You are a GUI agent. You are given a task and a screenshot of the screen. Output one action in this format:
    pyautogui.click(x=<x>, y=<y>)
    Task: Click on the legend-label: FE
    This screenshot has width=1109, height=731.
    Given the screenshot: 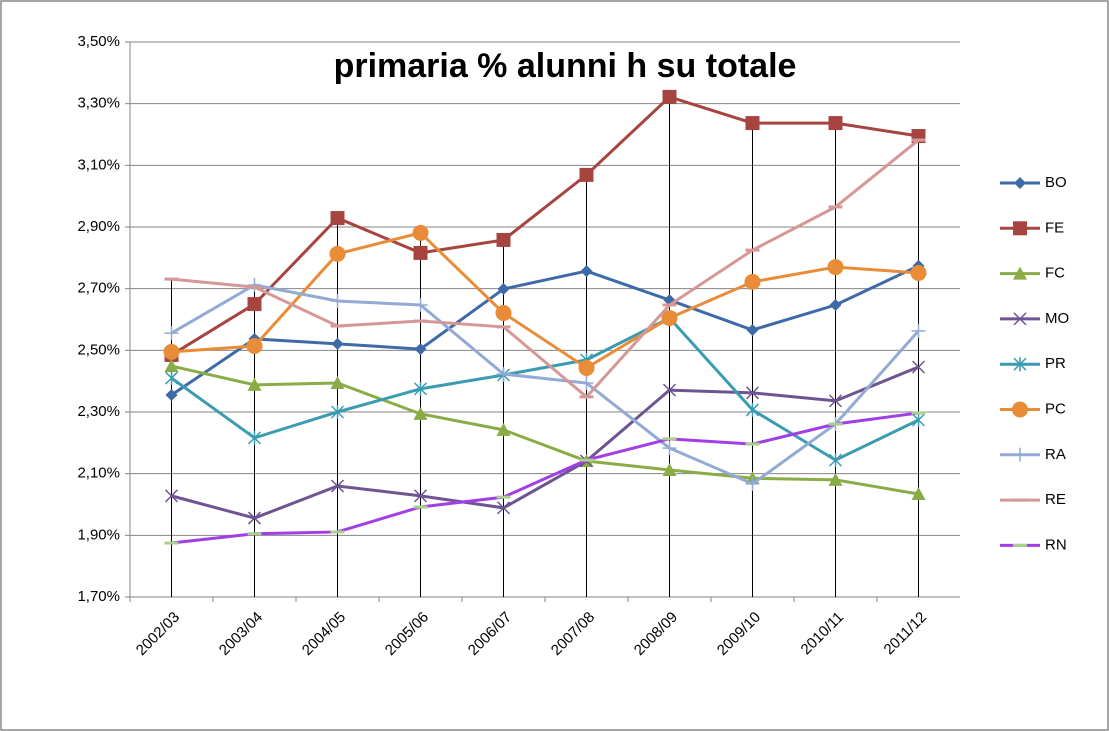 What is the action you would take?
    pyautogui.click(x=1054, y=227)
    